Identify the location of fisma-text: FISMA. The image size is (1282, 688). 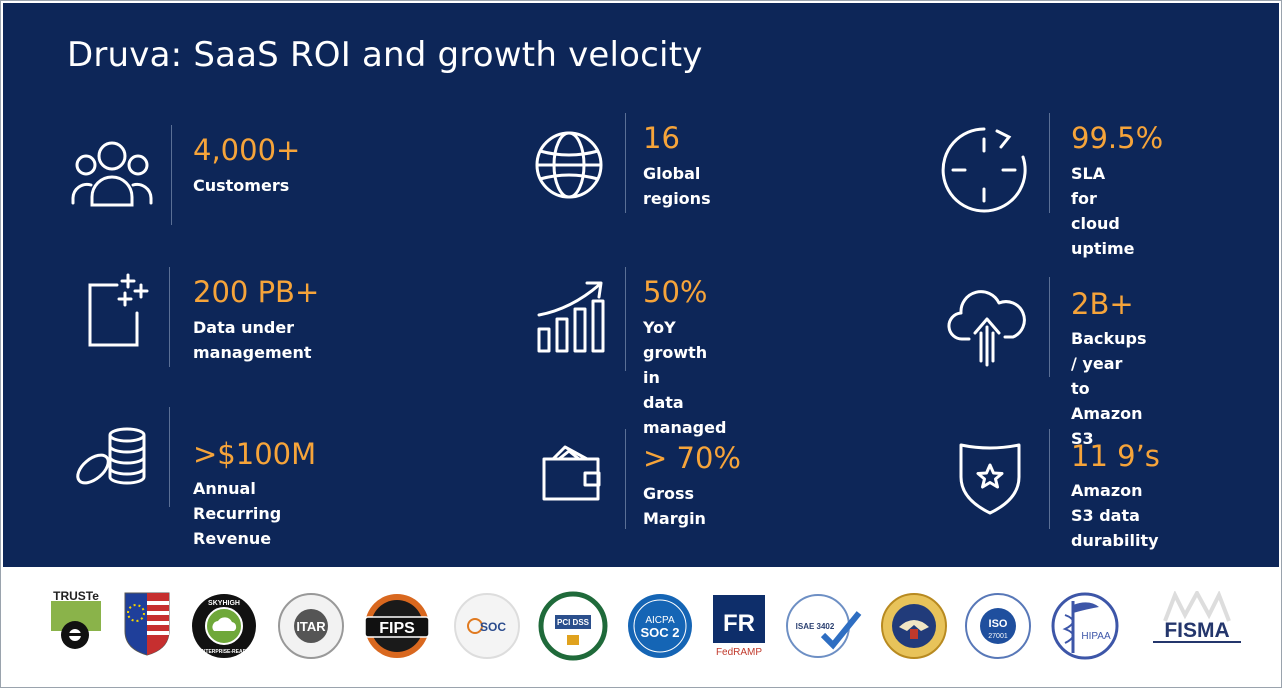
(1196, 630).